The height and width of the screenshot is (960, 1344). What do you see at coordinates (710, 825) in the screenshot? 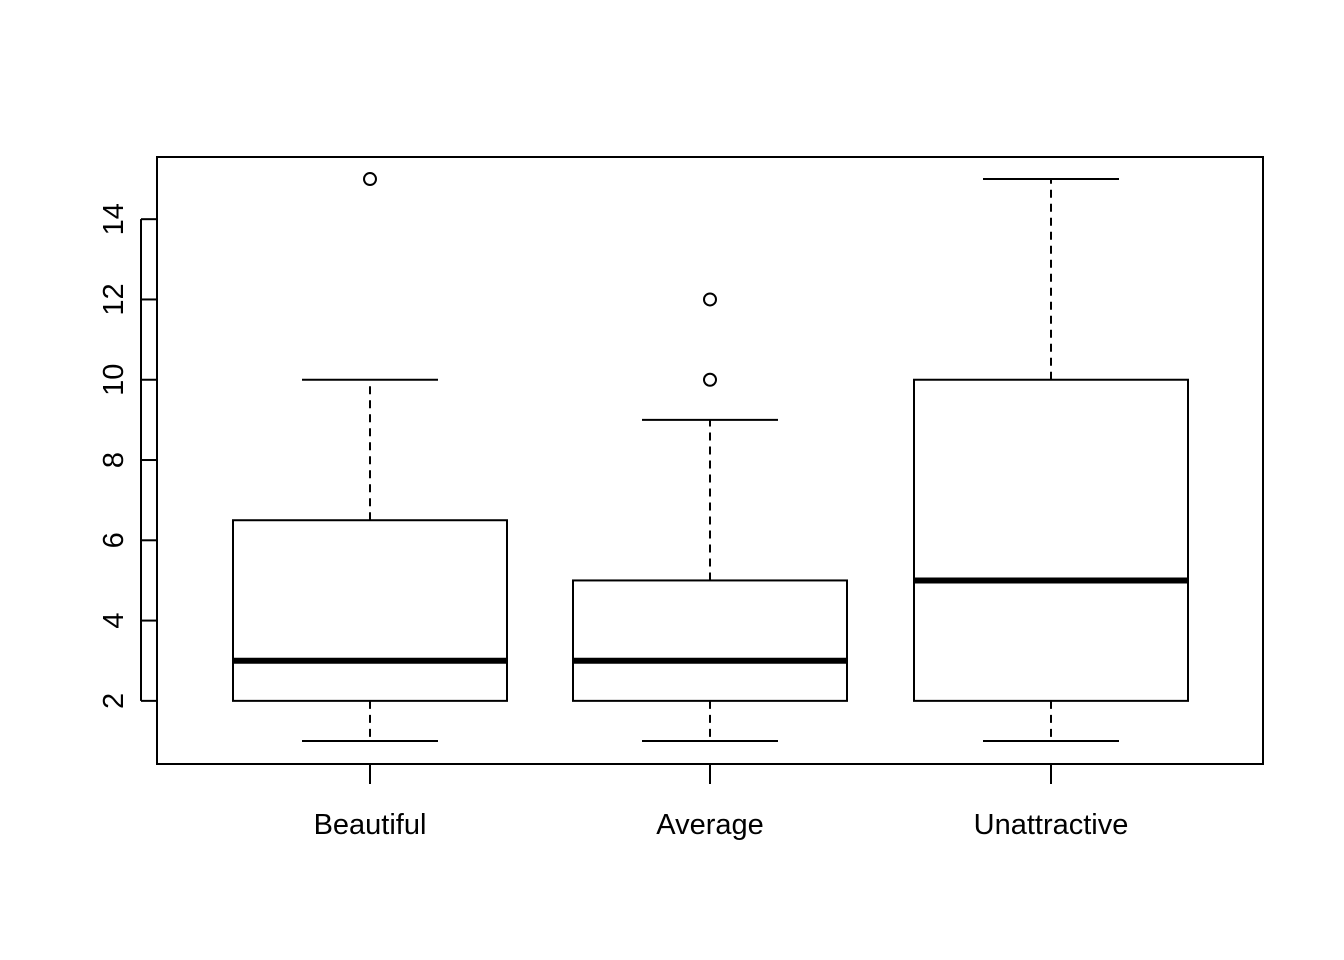
I see `x-tick-label-average: Average` at bounding box center [710, 825].